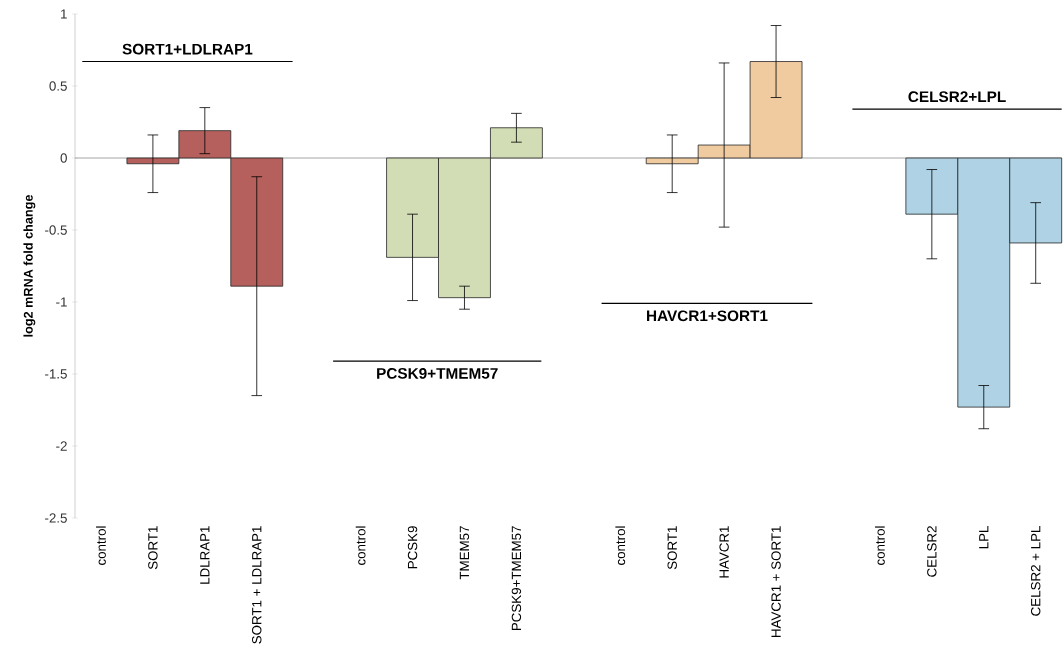  I want to click on x-tick-label: PCSK9+TMEM57, so click(516, 578).